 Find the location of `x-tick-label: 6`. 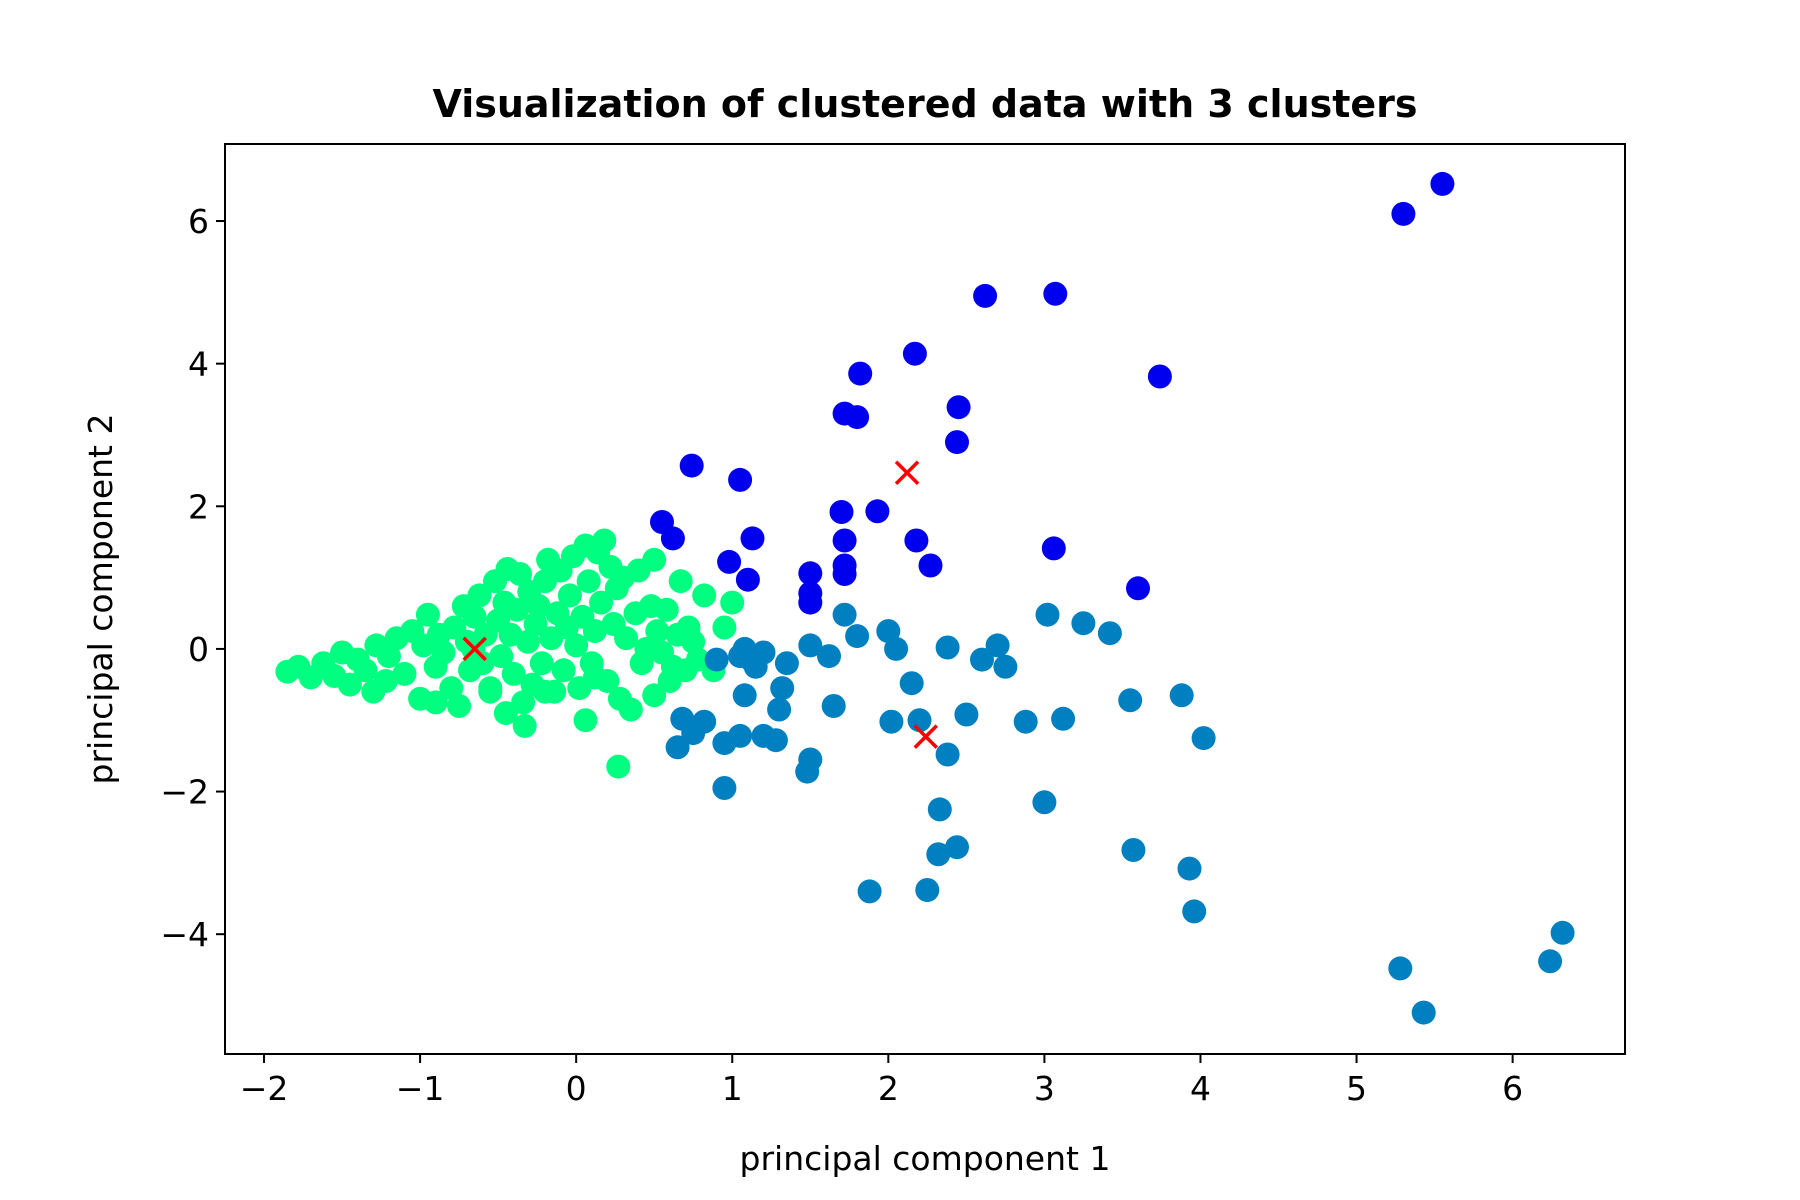

x-tick-label: 6 is located at coordinates (1512, 1088).